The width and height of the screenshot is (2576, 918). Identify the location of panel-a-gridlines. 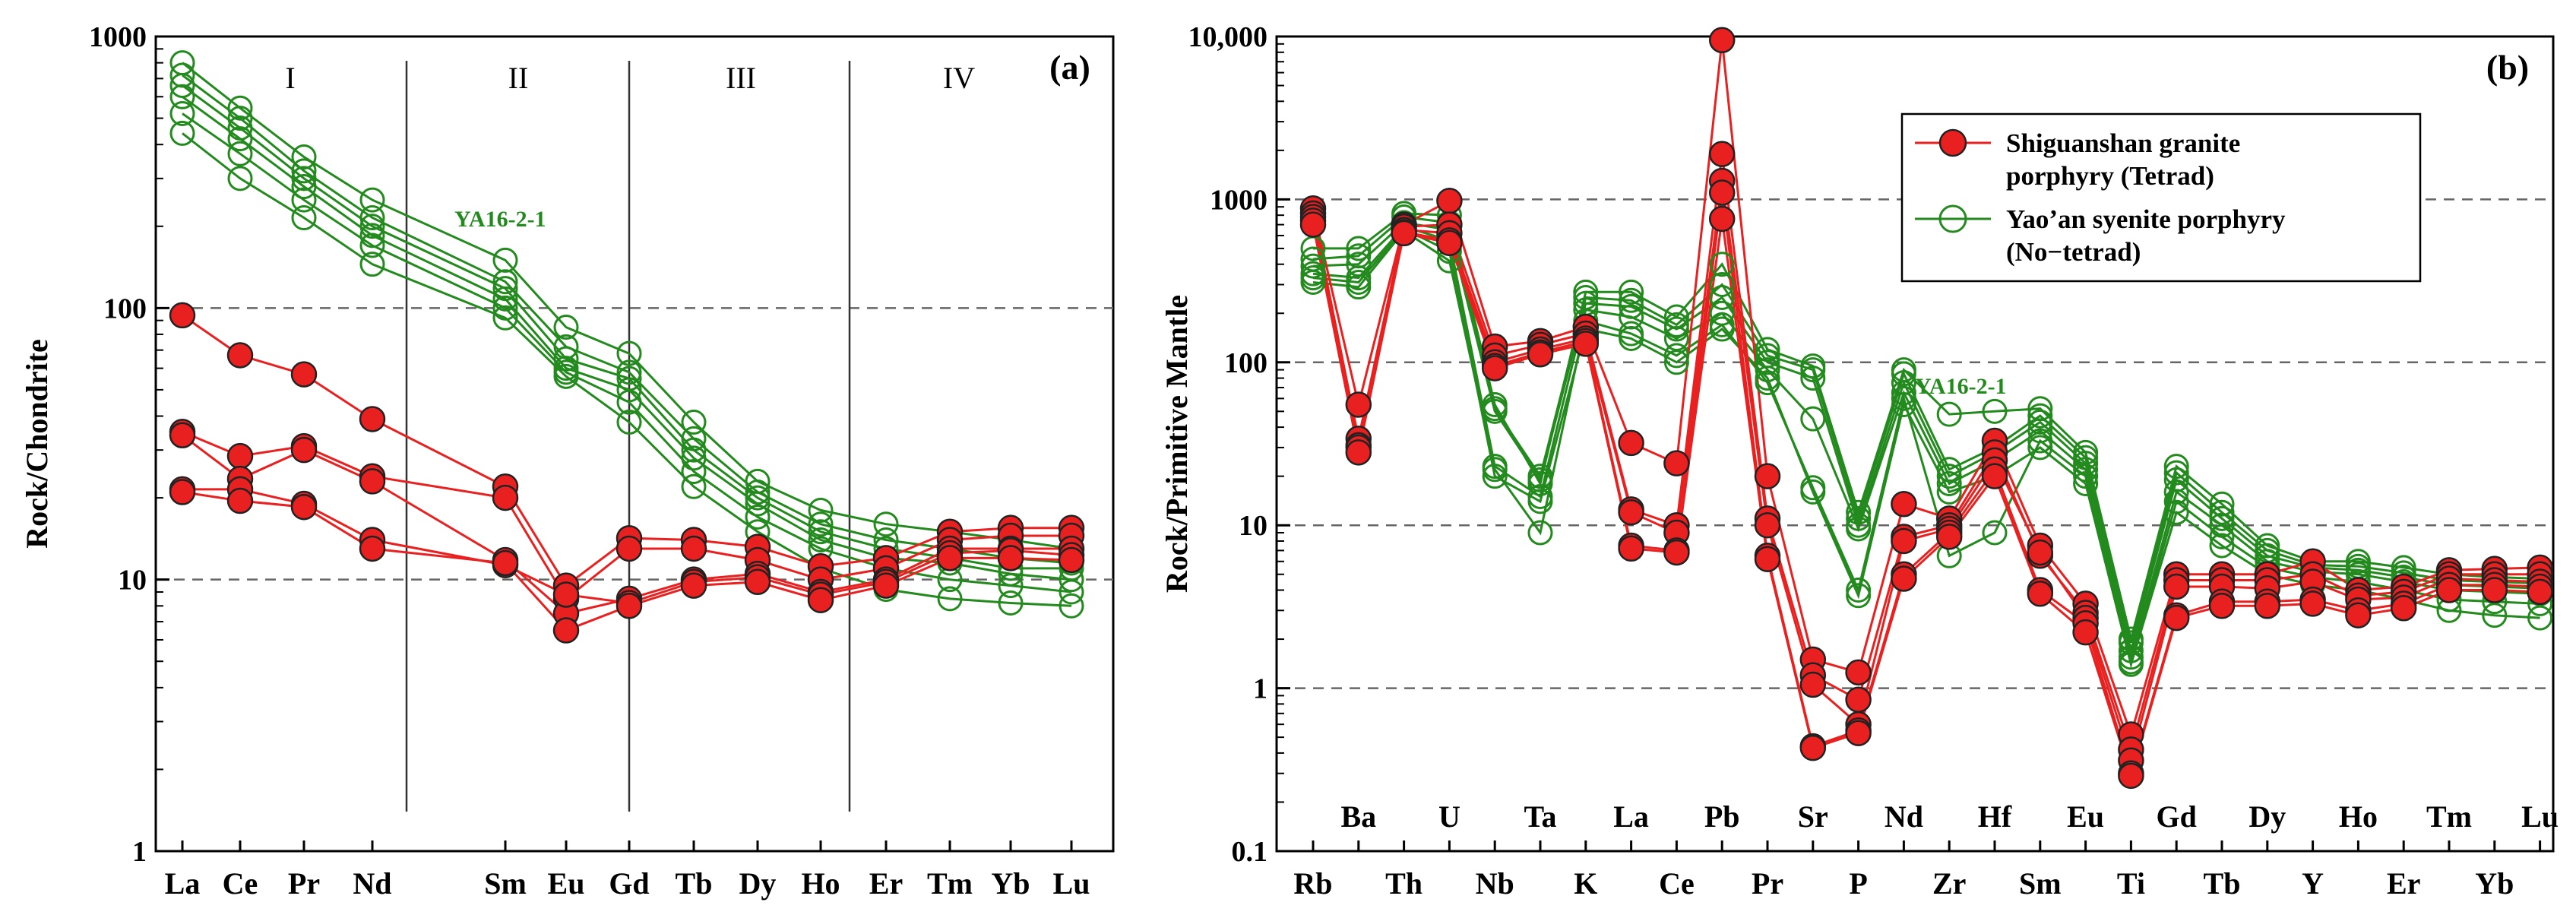
(634, 444).